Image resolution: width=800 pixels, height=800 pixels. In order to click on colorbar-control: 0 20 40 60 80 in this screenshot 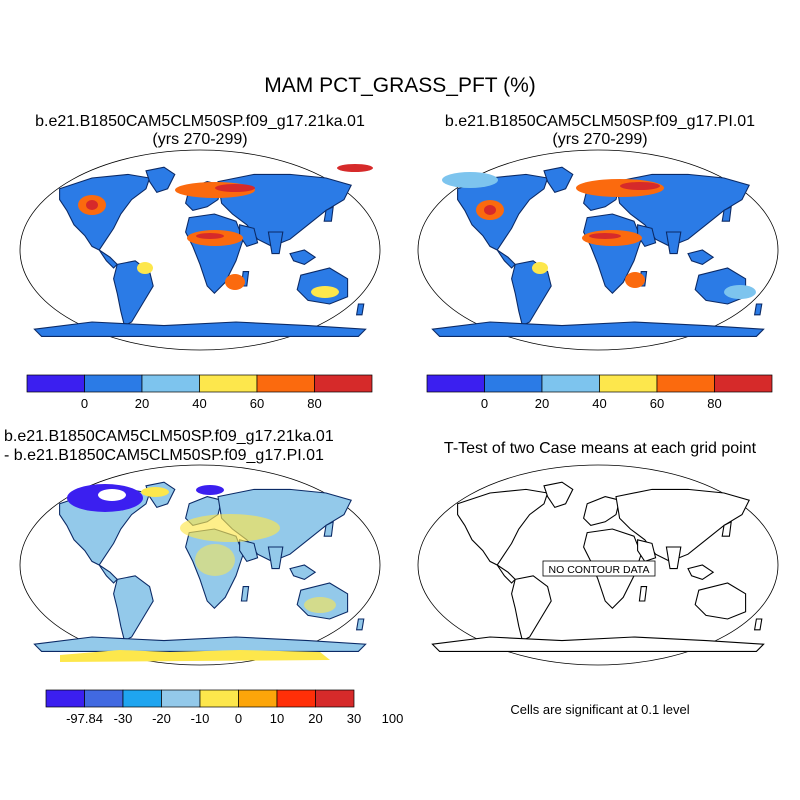, I will do `click(599, 392)`.